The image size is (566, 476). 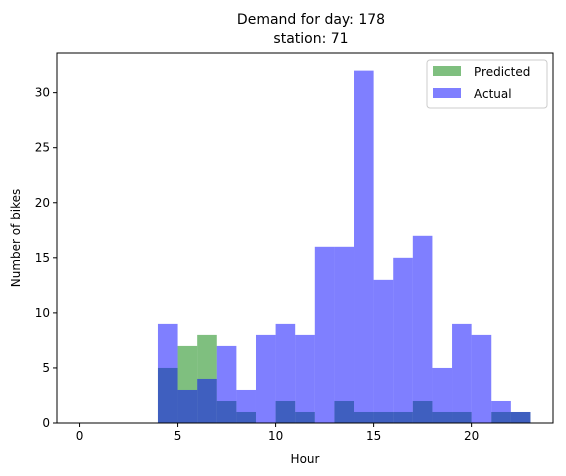 I want to click on y-axis-label: Number of bikes, so click(x=16, y=238).